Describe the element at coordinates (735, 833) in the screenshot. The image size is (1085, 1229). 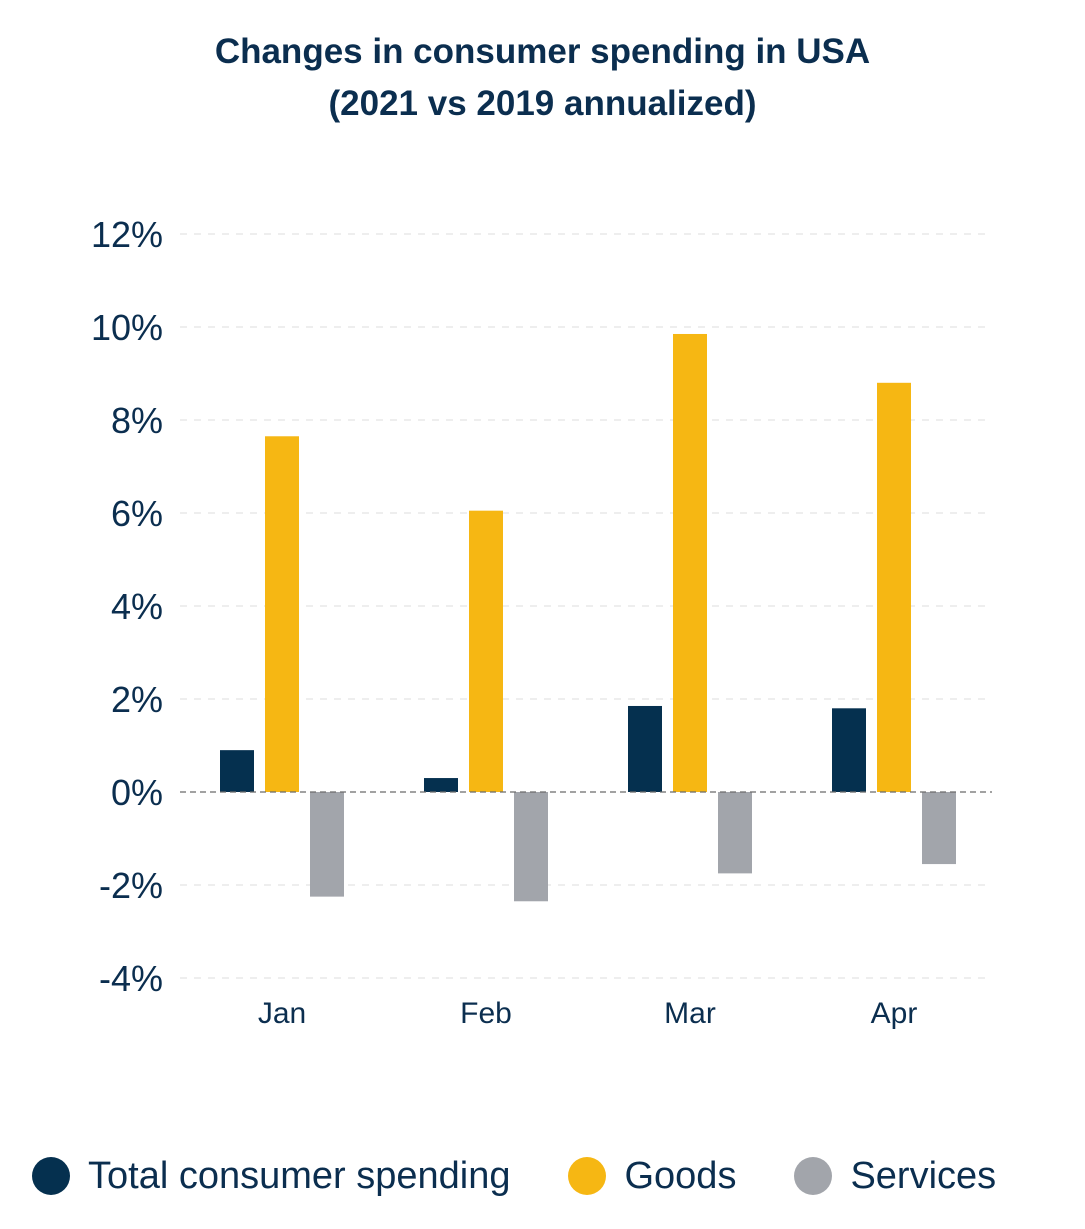
I see `bar-services-mar` at that location.